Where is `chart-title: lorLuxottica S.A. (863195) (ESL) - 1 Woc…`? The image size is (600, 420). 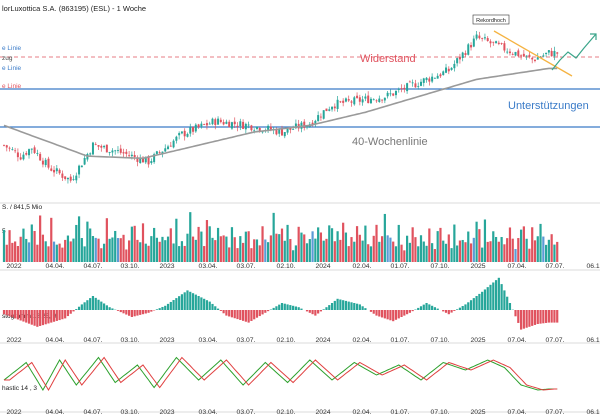 chart-title: lorLuxottica S.A. (863195) (ESL) - 1 Woc… is located at coordinates (74, 8).